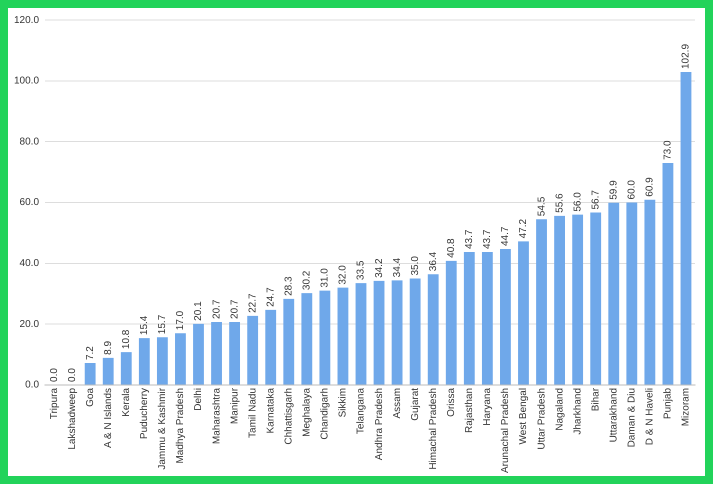 The image size is (713, 484). I want to click on data-label: 30.2, so click(307, 280).